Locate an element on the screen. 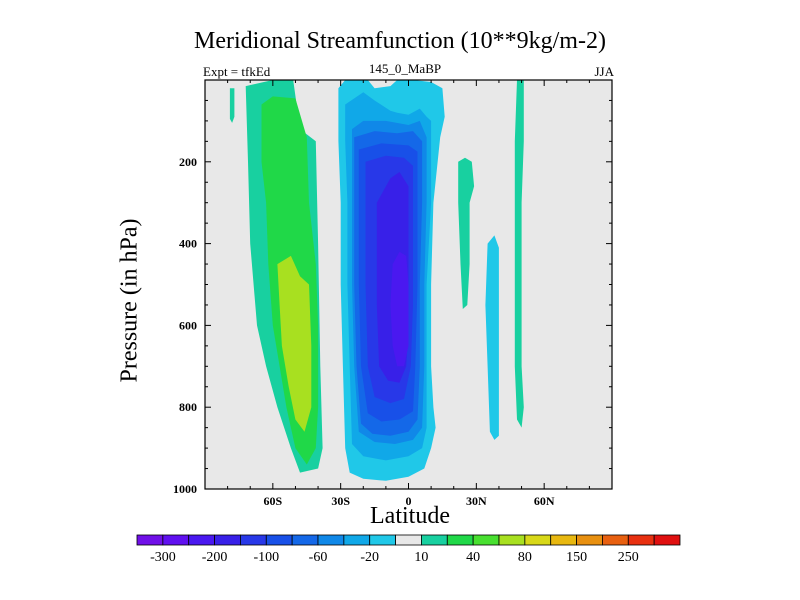 This screenshot has width=800, height=600. colorbar: -300 -200 -100 -60 -20 10 40 80 150 250 is located at coordinates (408, 549).